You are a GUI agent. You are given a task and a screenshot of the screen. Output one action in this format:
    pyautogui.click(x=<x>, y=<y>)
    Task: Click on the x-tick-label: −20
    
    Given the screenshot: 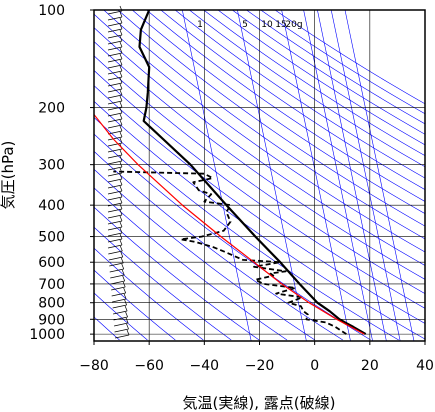 What is the action you would take?
    pyautogui.click(x=260, y=366)
    